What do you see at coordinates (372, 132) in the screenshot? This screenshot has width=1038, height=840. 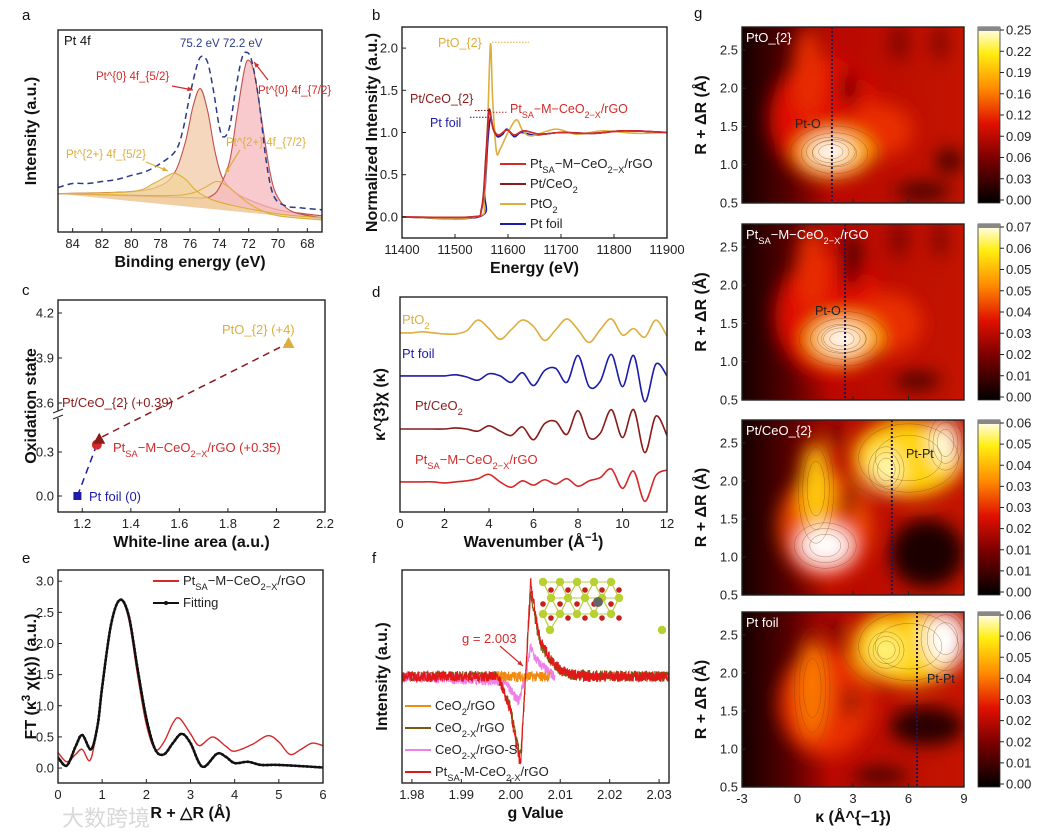 I see `y-axis-title: Normalized Intensity (a.u.)` at bounding box center [372, 132].